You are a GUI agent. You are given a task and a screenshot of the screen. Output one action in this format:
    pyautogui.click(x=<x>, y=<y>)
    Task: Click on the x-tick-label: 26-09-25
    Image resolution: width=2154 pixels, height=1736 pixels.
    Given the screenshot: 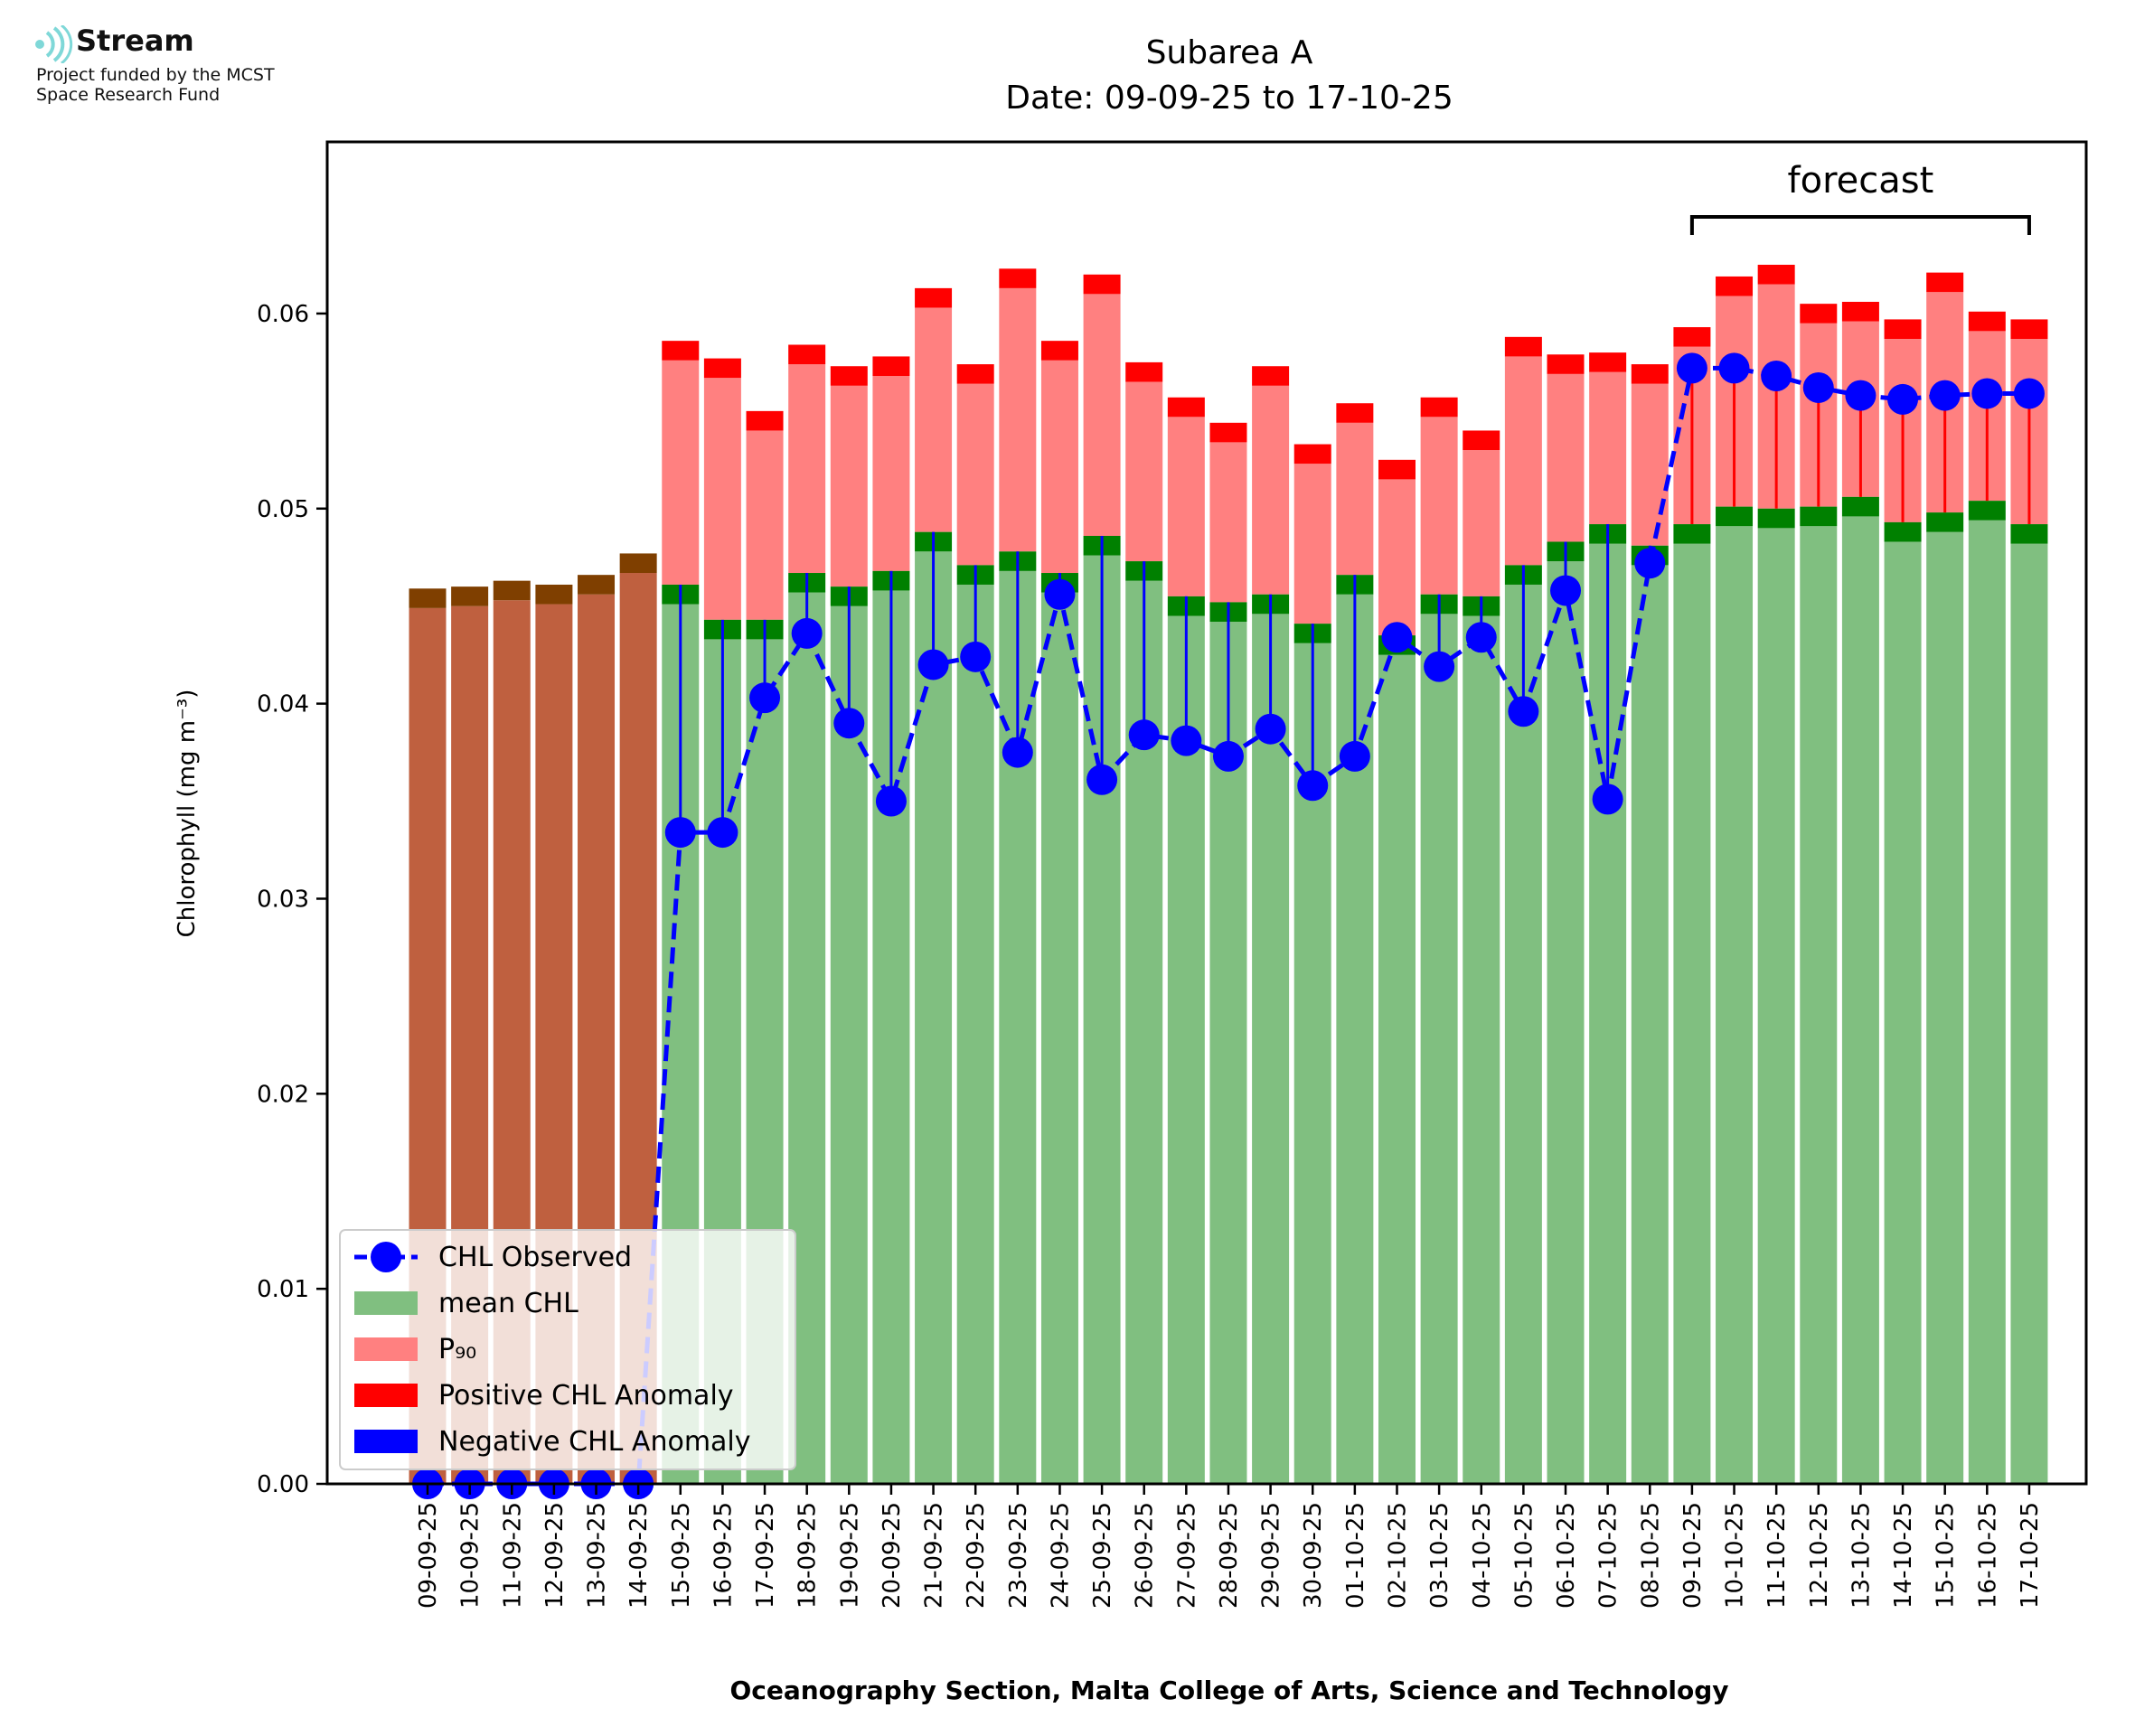 What is the action you would take?
    pyautogui.click(x=1145, y=1556)
    